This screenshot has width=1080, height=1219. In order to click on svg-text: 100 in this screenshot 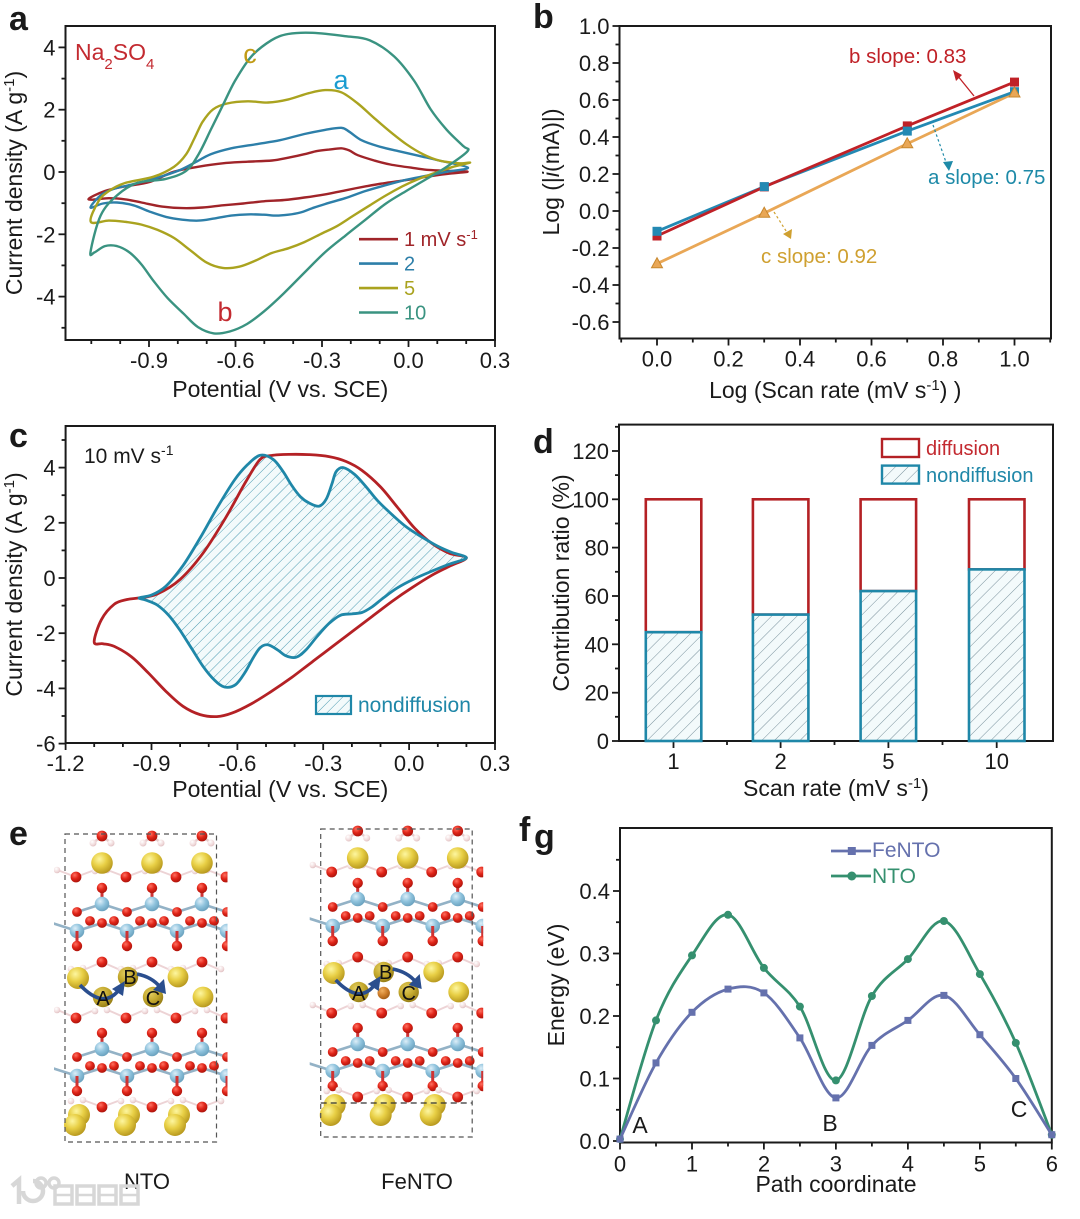, I will do `click(590, 499)`.